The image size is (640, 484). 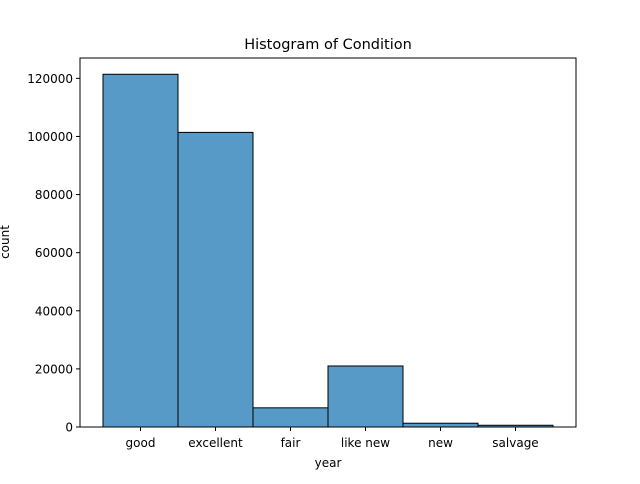 What do you see at coordinates (69, 428) in the screenshot?
I see `y-tick-label: 0` at bounding box center [69, 428].